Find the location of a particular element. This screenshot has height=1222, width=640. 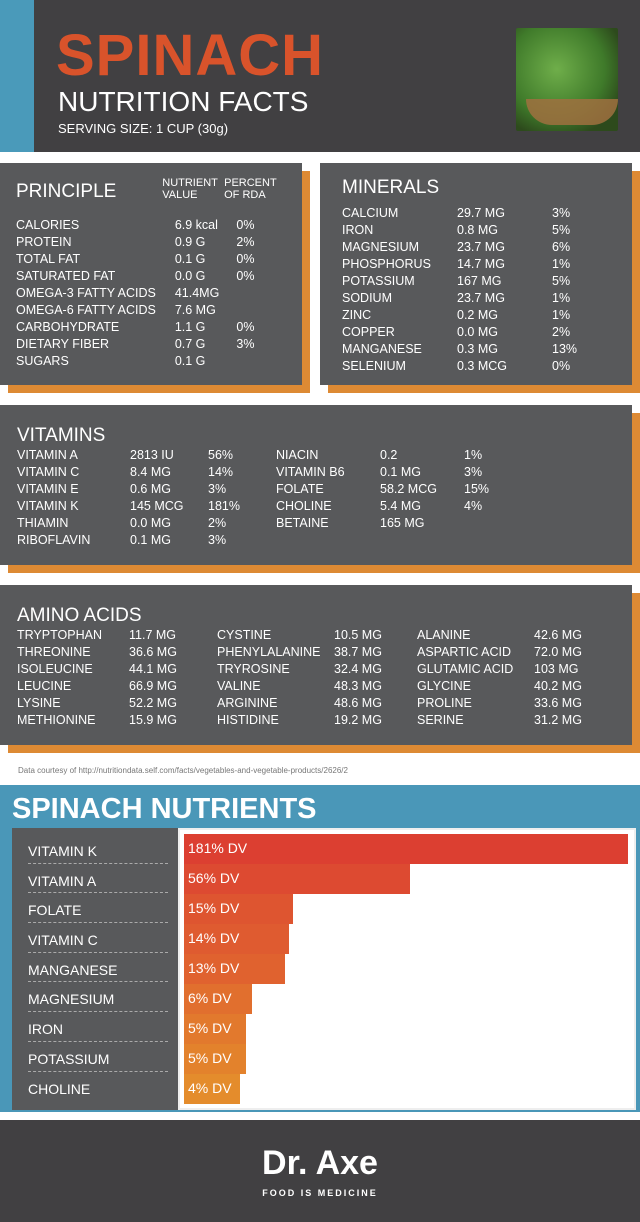

table-row: CALCIUM 29.7 MG 3% is located at coordinates (476, 213).